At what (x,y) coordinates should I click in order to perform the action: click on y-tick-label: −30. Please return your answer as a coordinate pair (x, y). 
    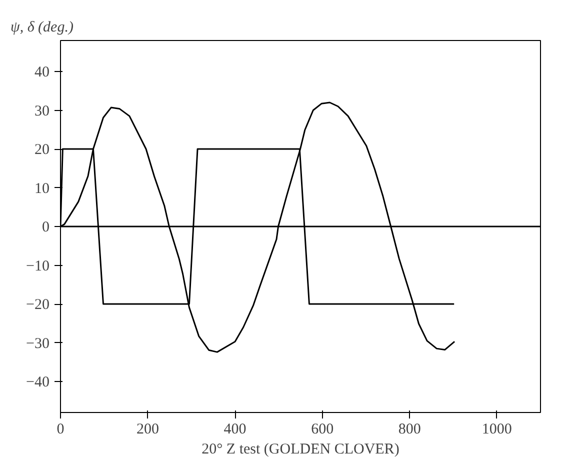
    Looking at the image, I should click on (38, 344).